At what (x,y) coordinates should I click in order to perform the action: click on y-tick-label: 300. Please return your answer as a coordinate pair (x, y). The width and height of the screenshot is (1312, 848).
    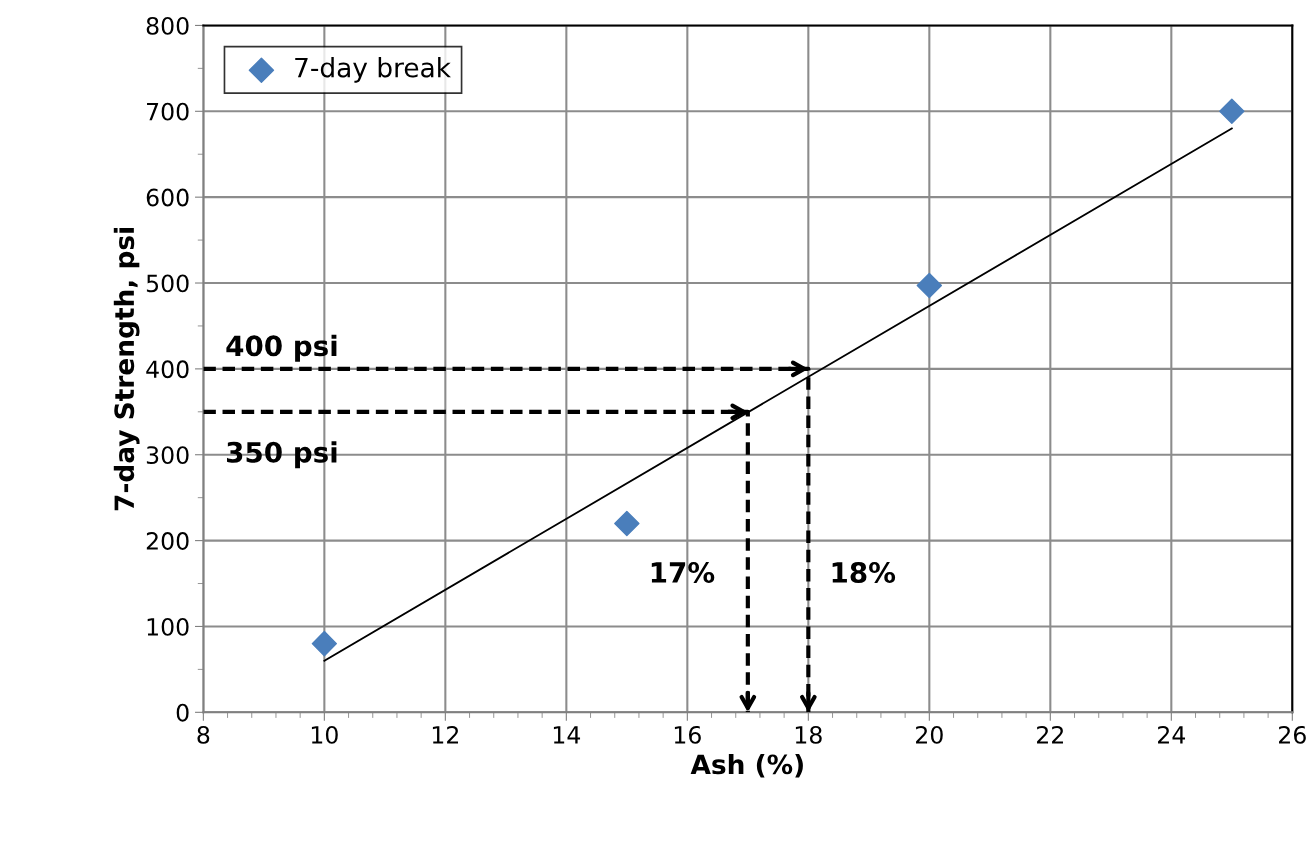
    Looking at the image, I should click on (167, 455).